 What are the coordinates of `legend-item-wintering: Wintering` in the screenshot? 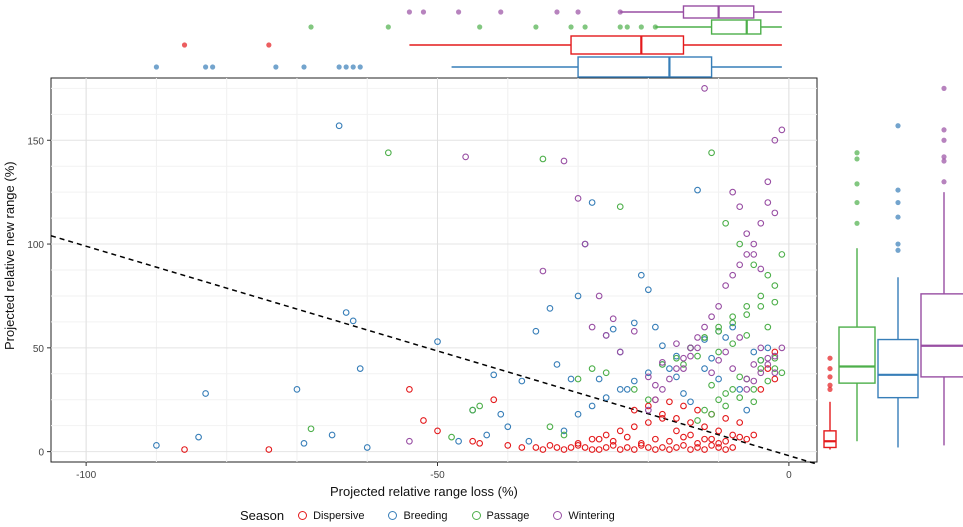 It's located at (584, 515).